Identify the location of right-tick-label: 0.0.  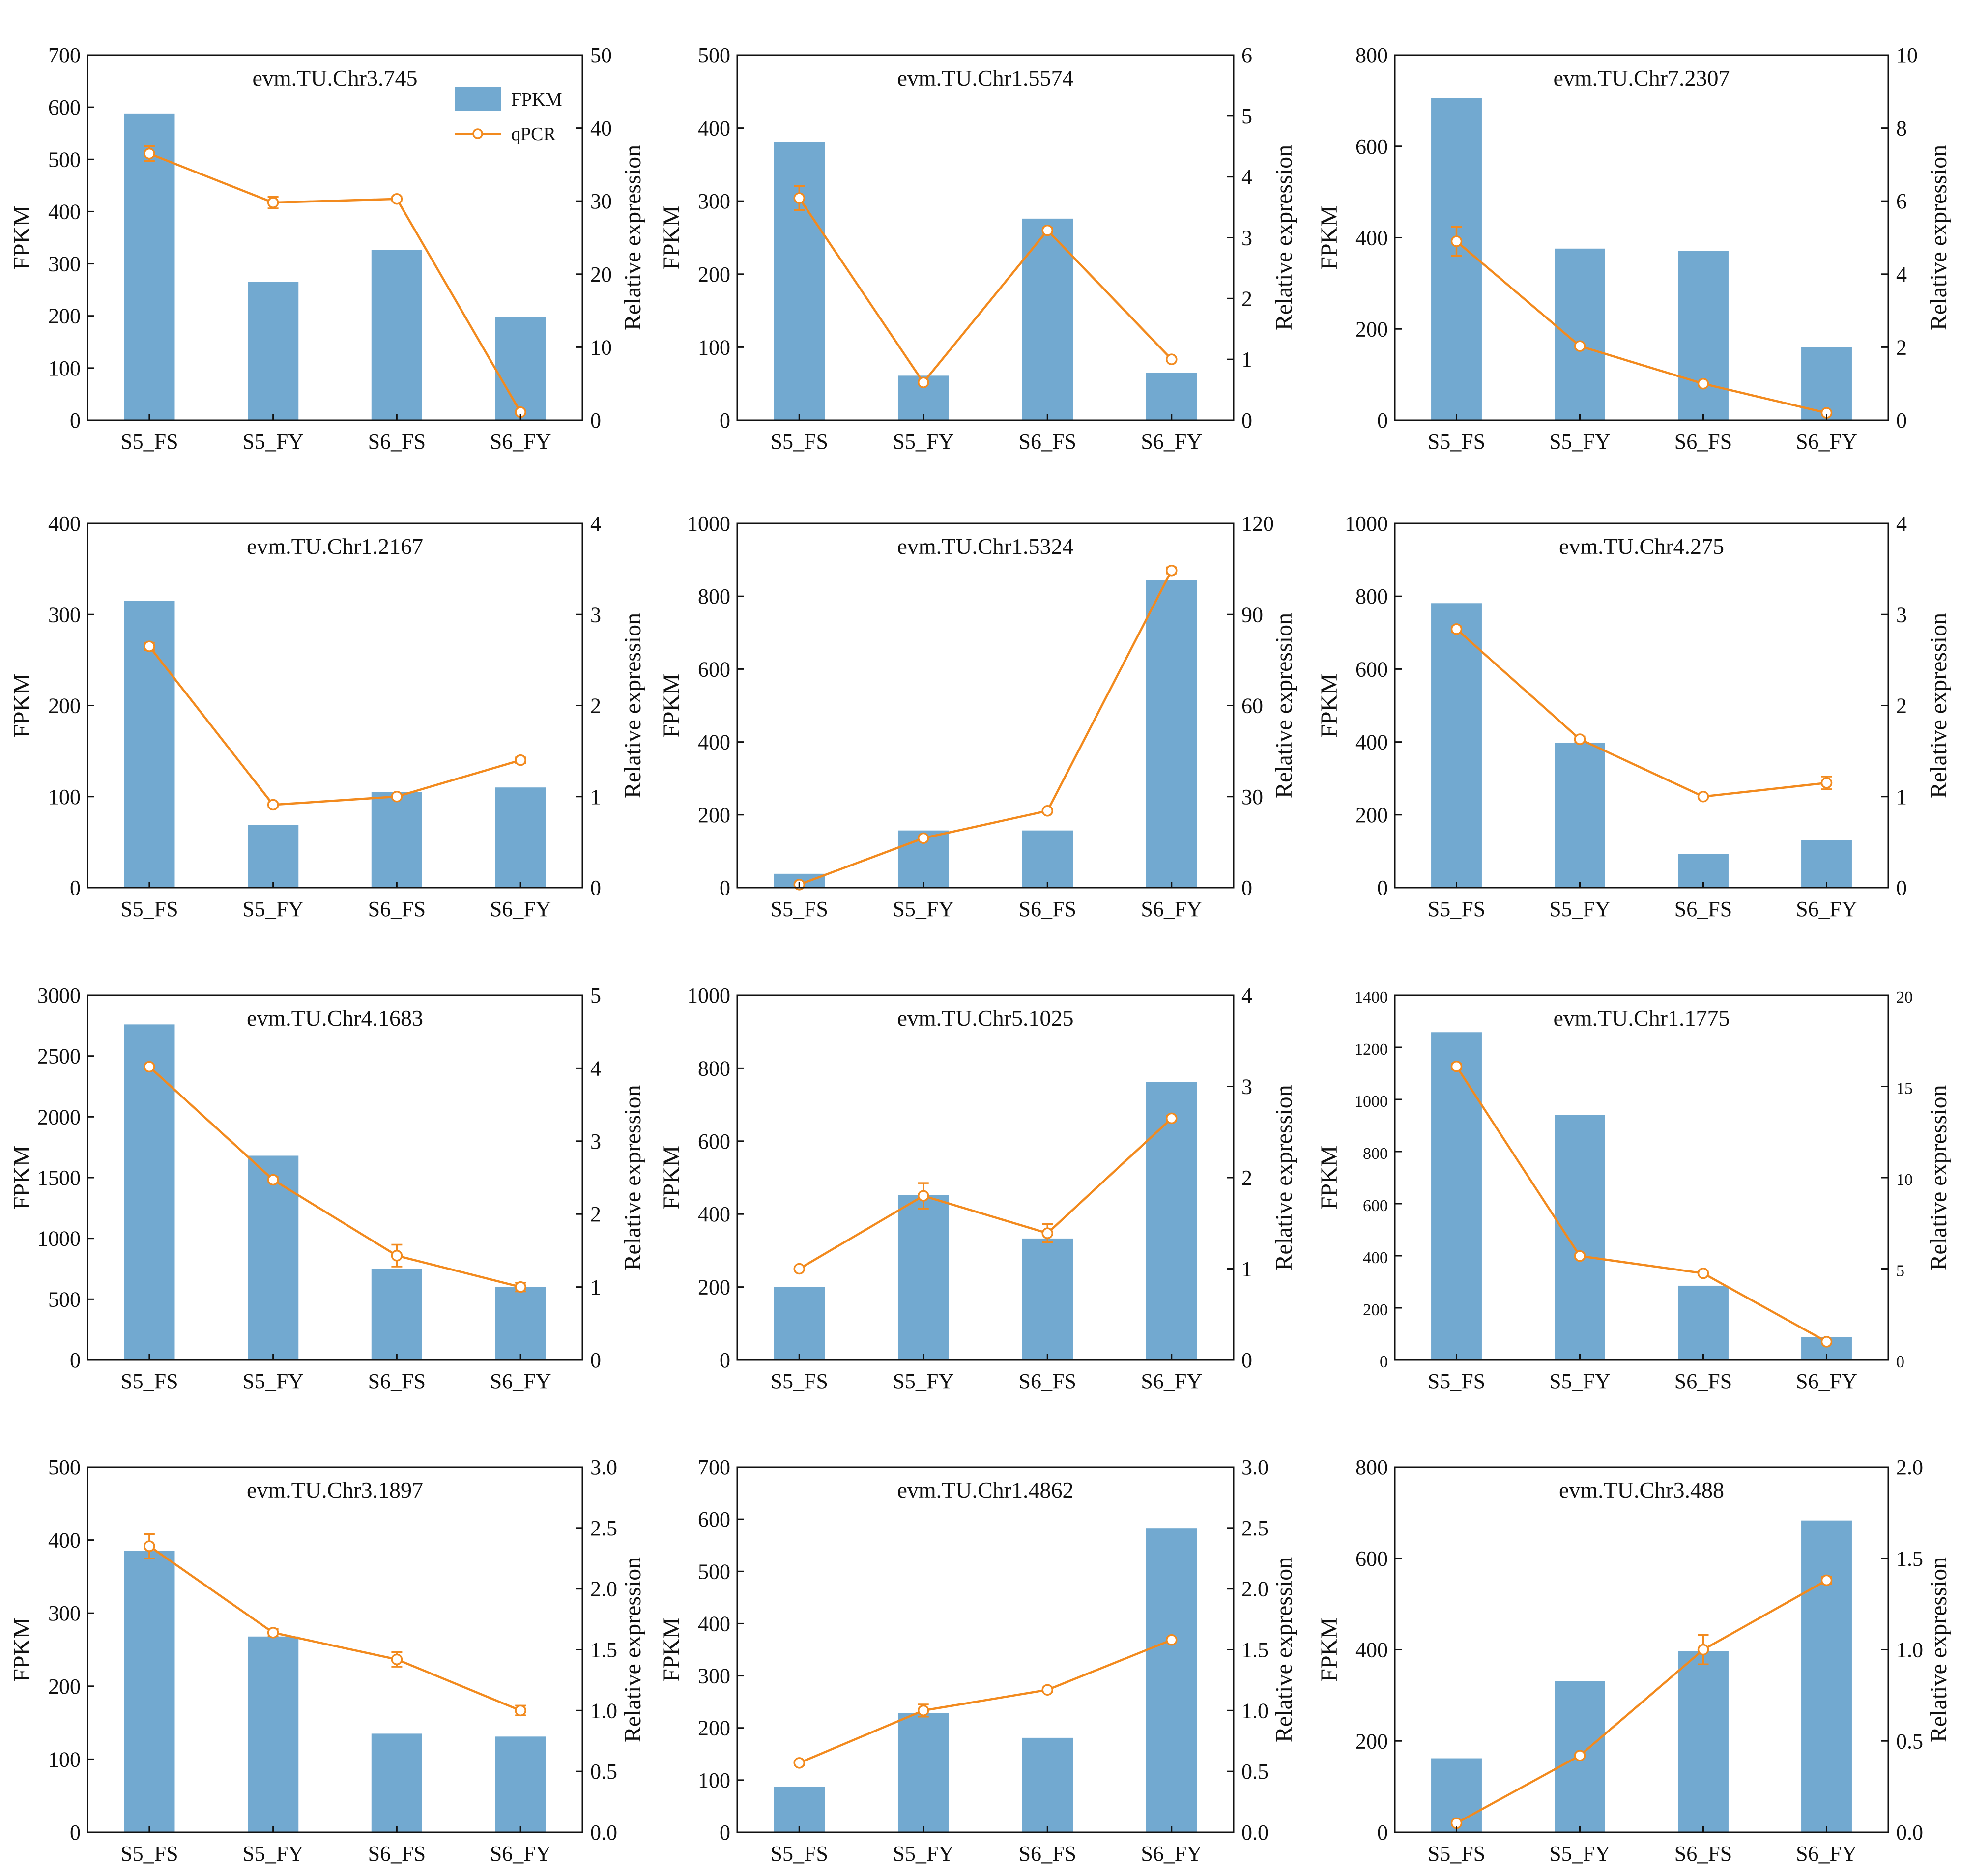
(1255, 1832).